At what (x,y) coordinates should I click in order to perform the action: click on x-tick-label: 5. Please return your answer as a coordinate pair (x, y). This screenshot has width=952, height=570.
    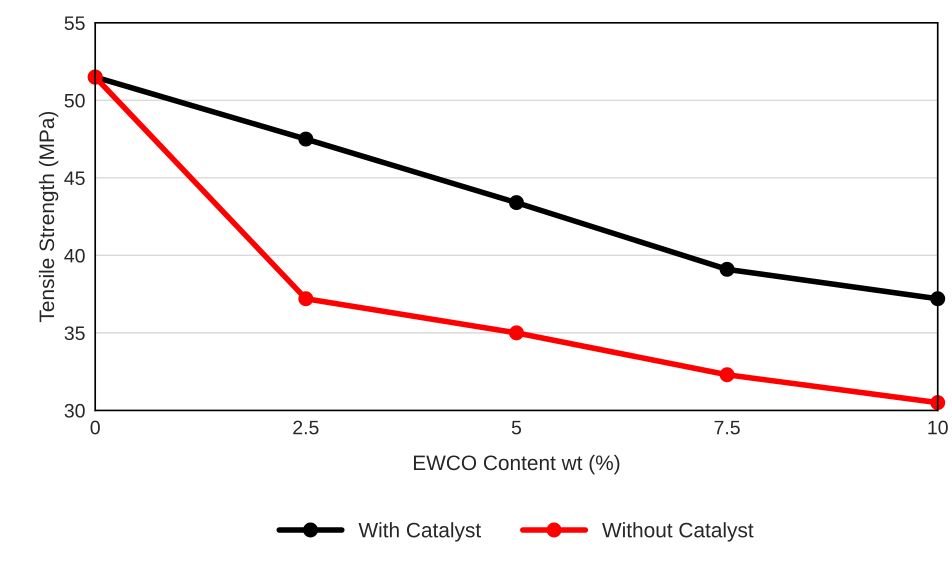
    Looking at the image, I should click on (517, 427).